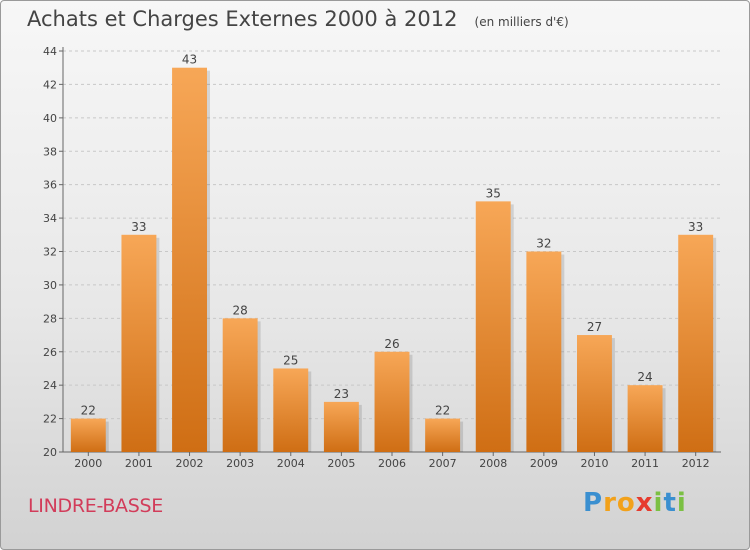 This screenshot has height=550, width=750. What do you see at coordinates (391, 344) in the screenshot?
I see `data-label: 26` at bounding box center [391, 344].